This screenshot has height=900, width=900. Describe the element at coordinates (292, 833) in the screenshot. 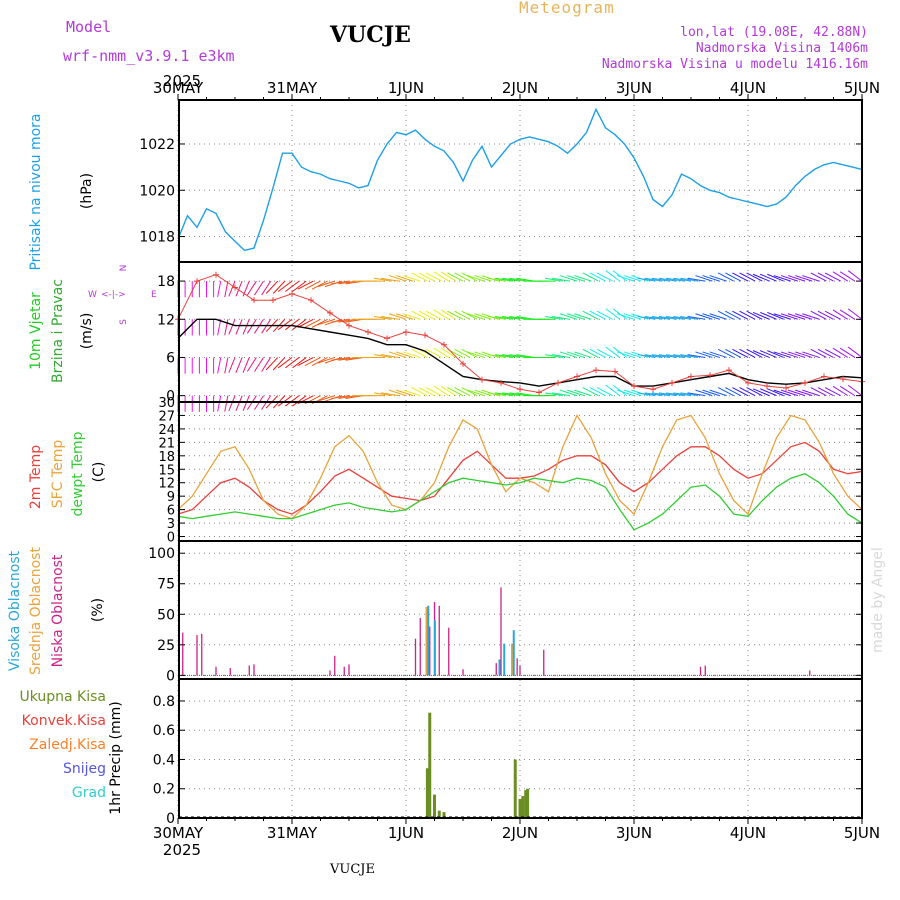

I see `time-label-bottom: 31MAY` at that location.